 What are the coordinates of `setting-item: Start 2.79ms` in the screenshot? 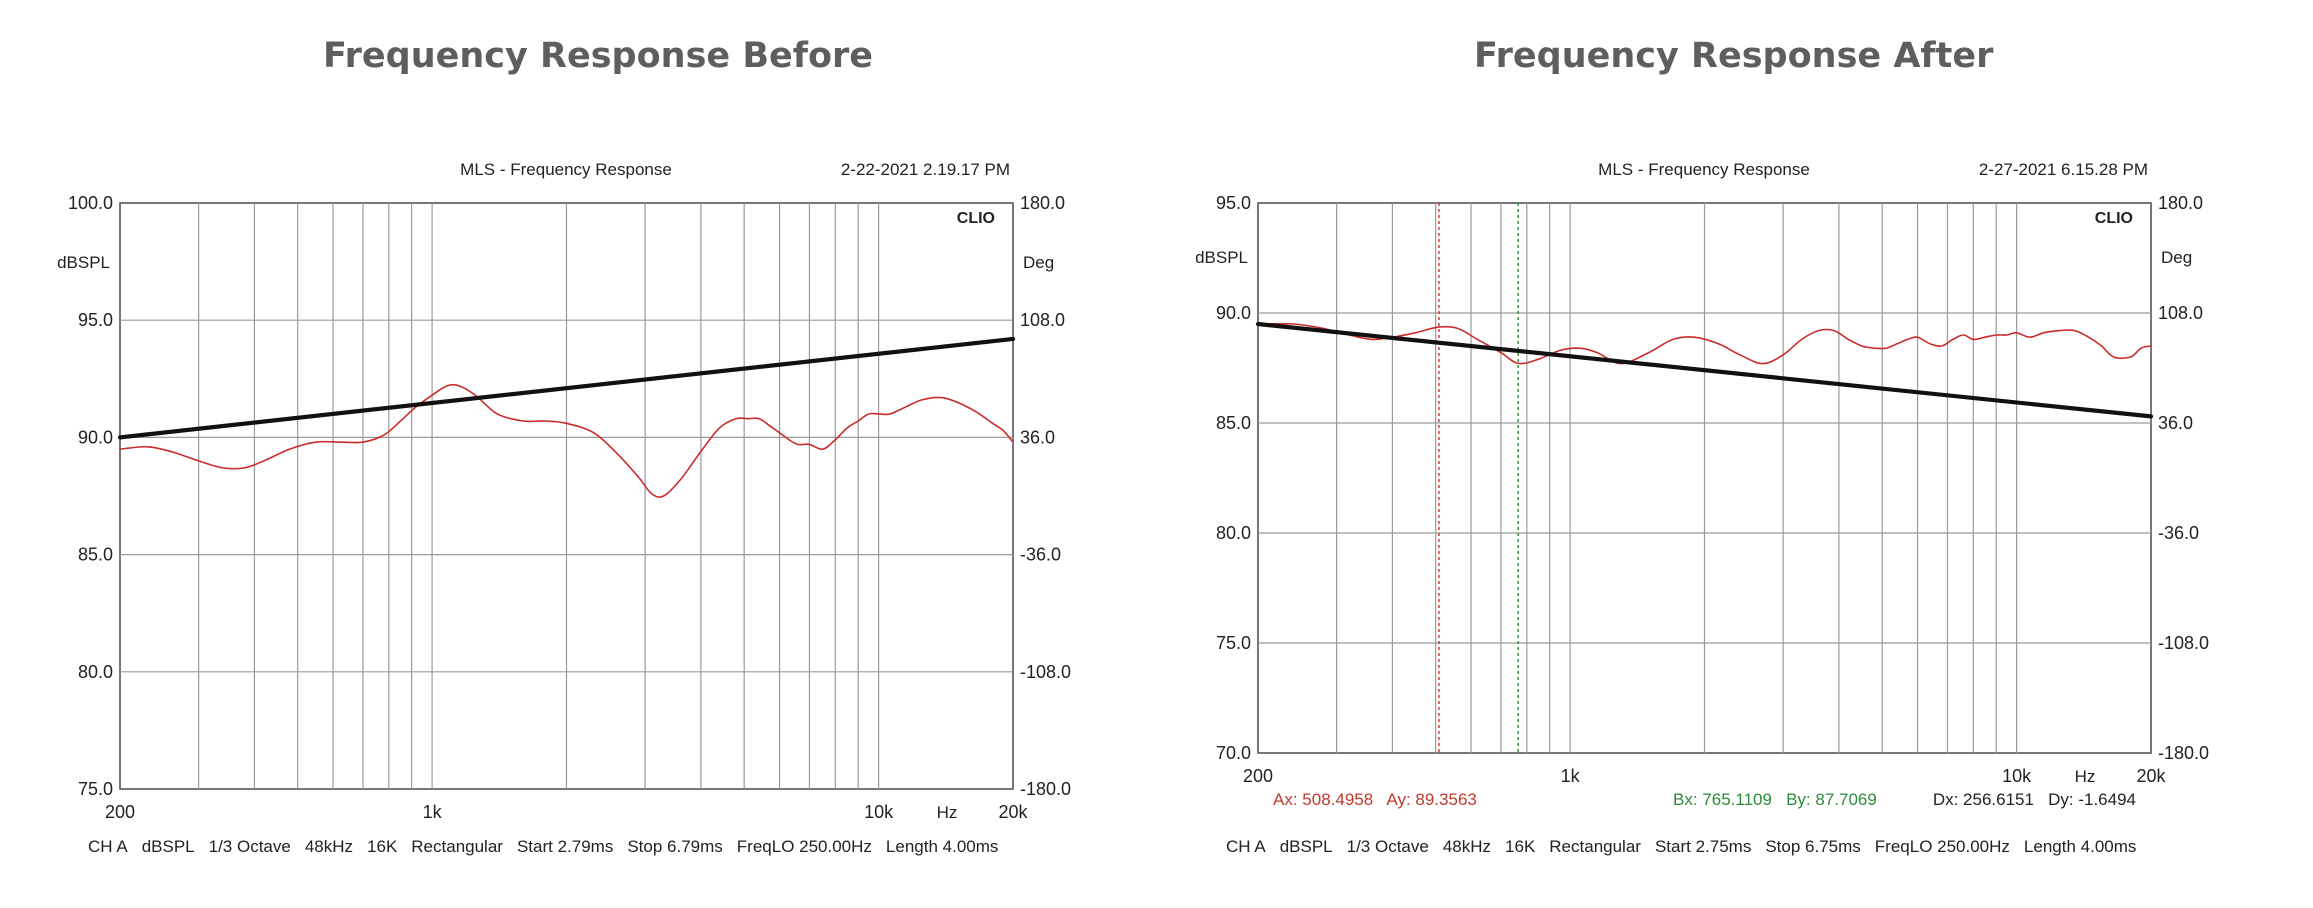 It's located at (565, 846).